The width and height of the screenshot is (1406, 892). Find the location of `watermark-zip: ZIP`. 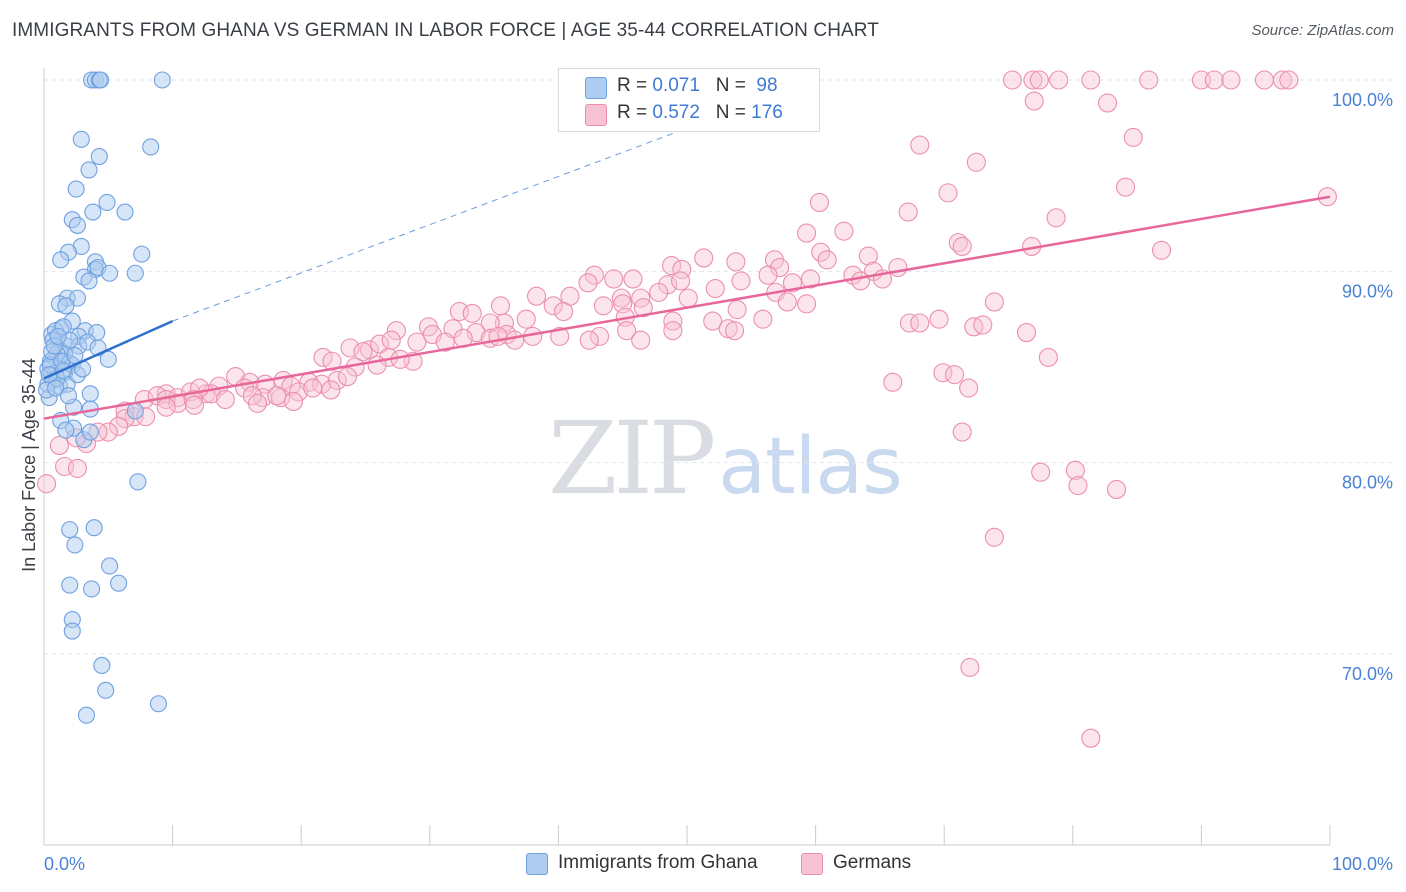

watermark-zip: ZIP is located at coordinates (632, 458).